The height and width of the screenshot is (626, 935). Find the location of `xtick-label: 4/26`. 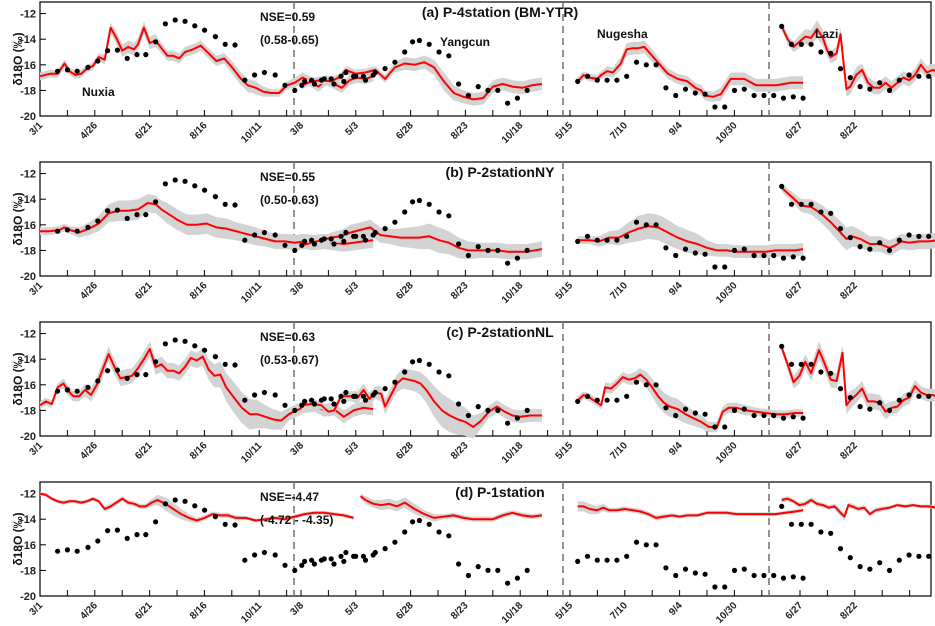

xtick-label: 4/26 is located at coordinates (89, 611).